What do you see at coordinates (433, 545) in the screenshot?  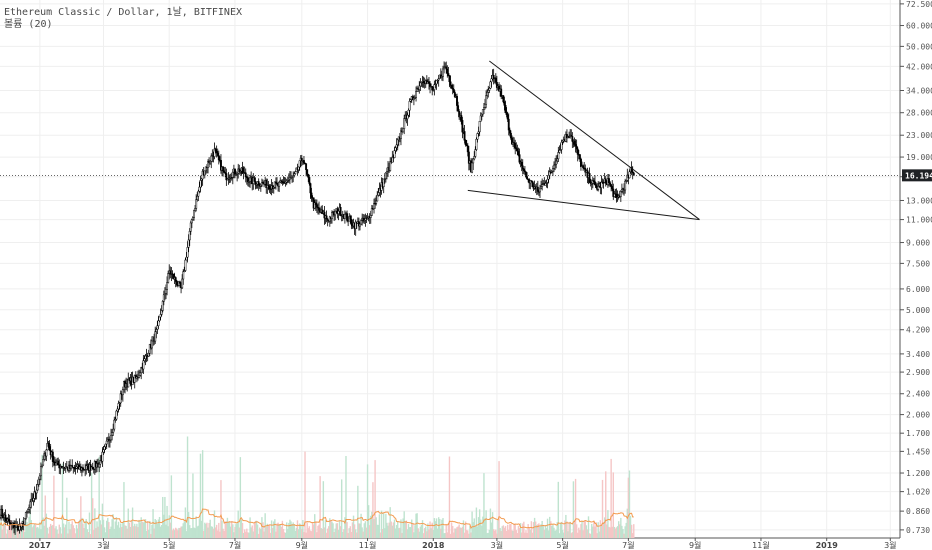 I see `x-tick-label: 2018` at bounding box center [433, 545].